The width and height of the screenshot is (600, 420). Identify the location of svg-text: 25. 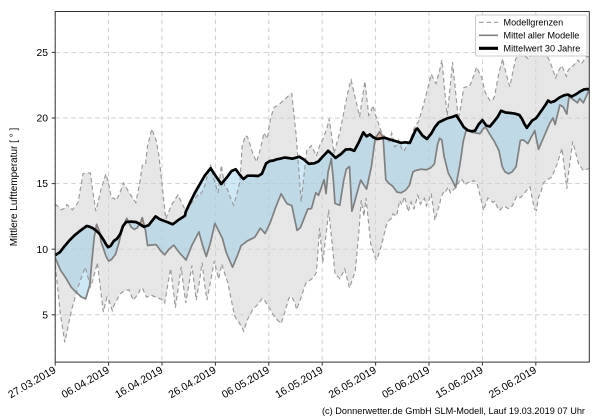
(42, 53).